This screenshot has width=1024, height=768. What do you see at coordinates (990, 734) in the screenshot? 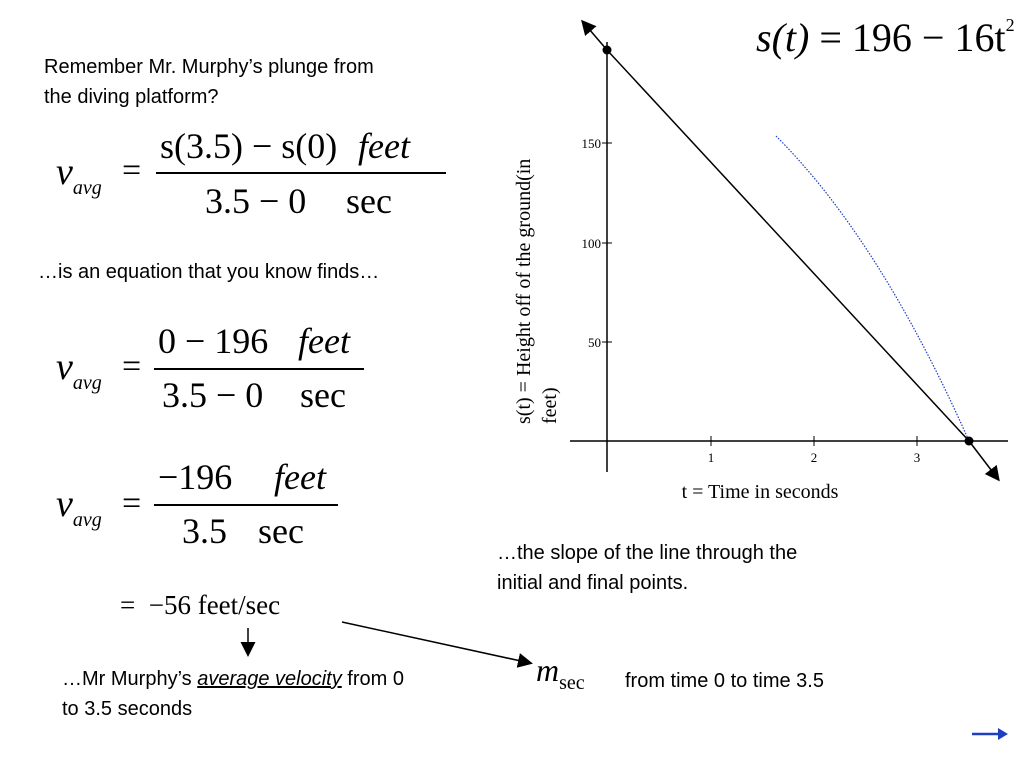
I see `next-slide-arrow-icon` at bounding box center [990, 734].